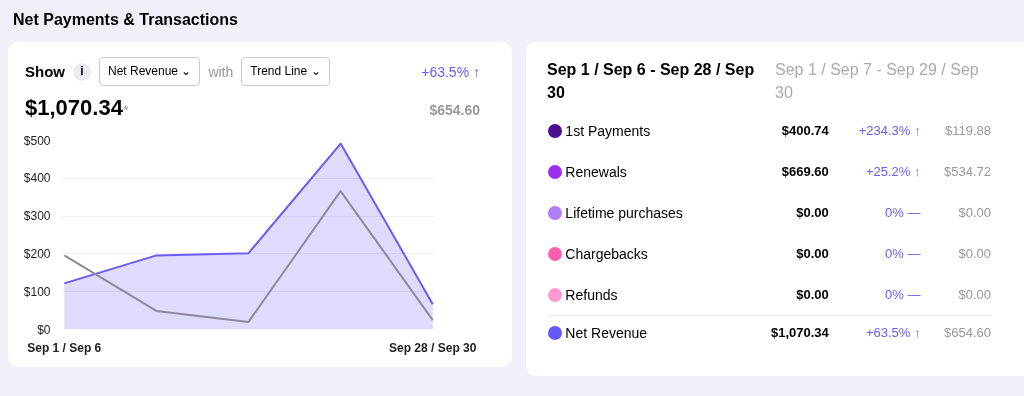  I want to click on text: with, so click(221, 72).